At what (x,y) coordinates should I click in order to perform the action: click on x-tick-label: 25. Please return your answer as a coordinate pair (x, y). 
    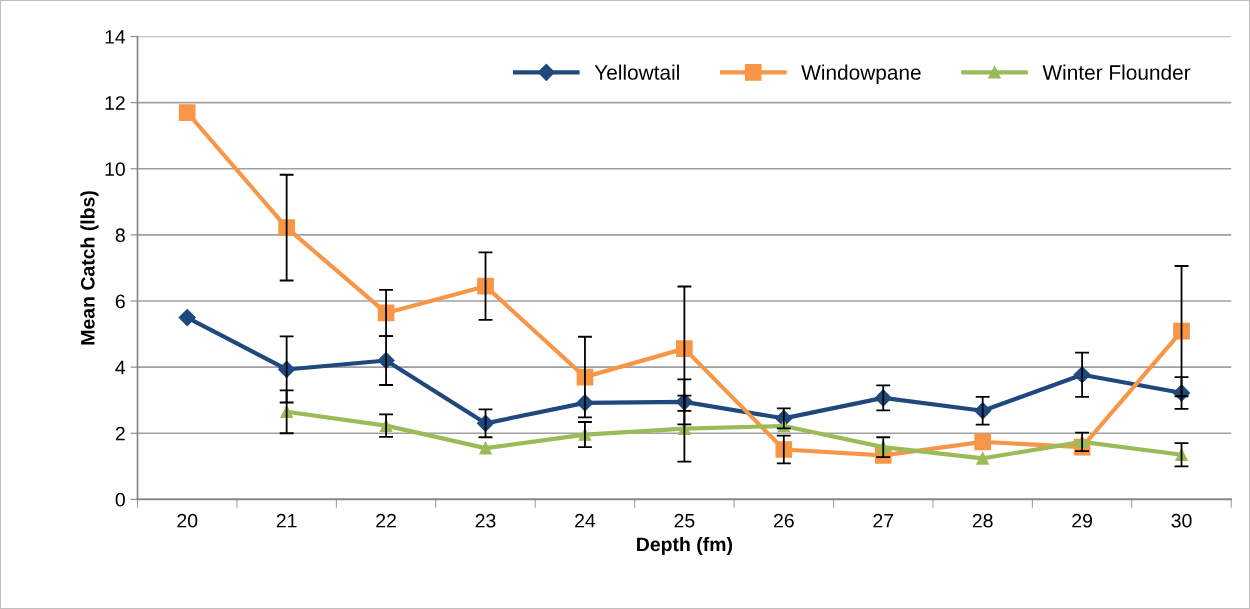
    Looking at the image, I should click on (684, 520).